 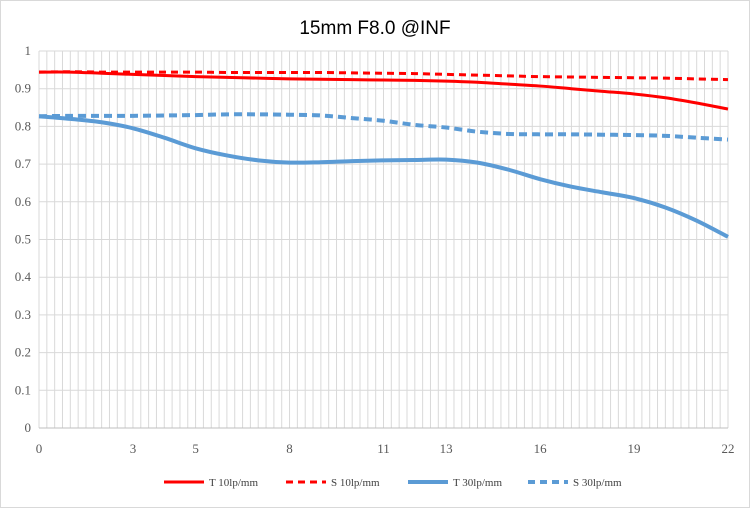 What do you see at coordinates (233, 483) in the screenshot?
I see `legend-label: T 10lp/mm` at bounding box center [233, 483].